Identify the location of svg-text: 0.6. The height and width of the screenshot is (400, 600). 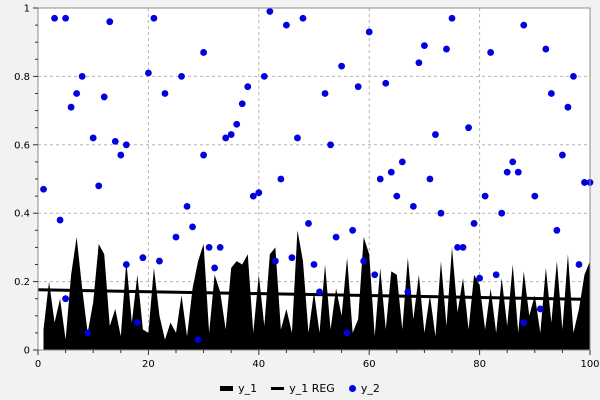
(22, 145).